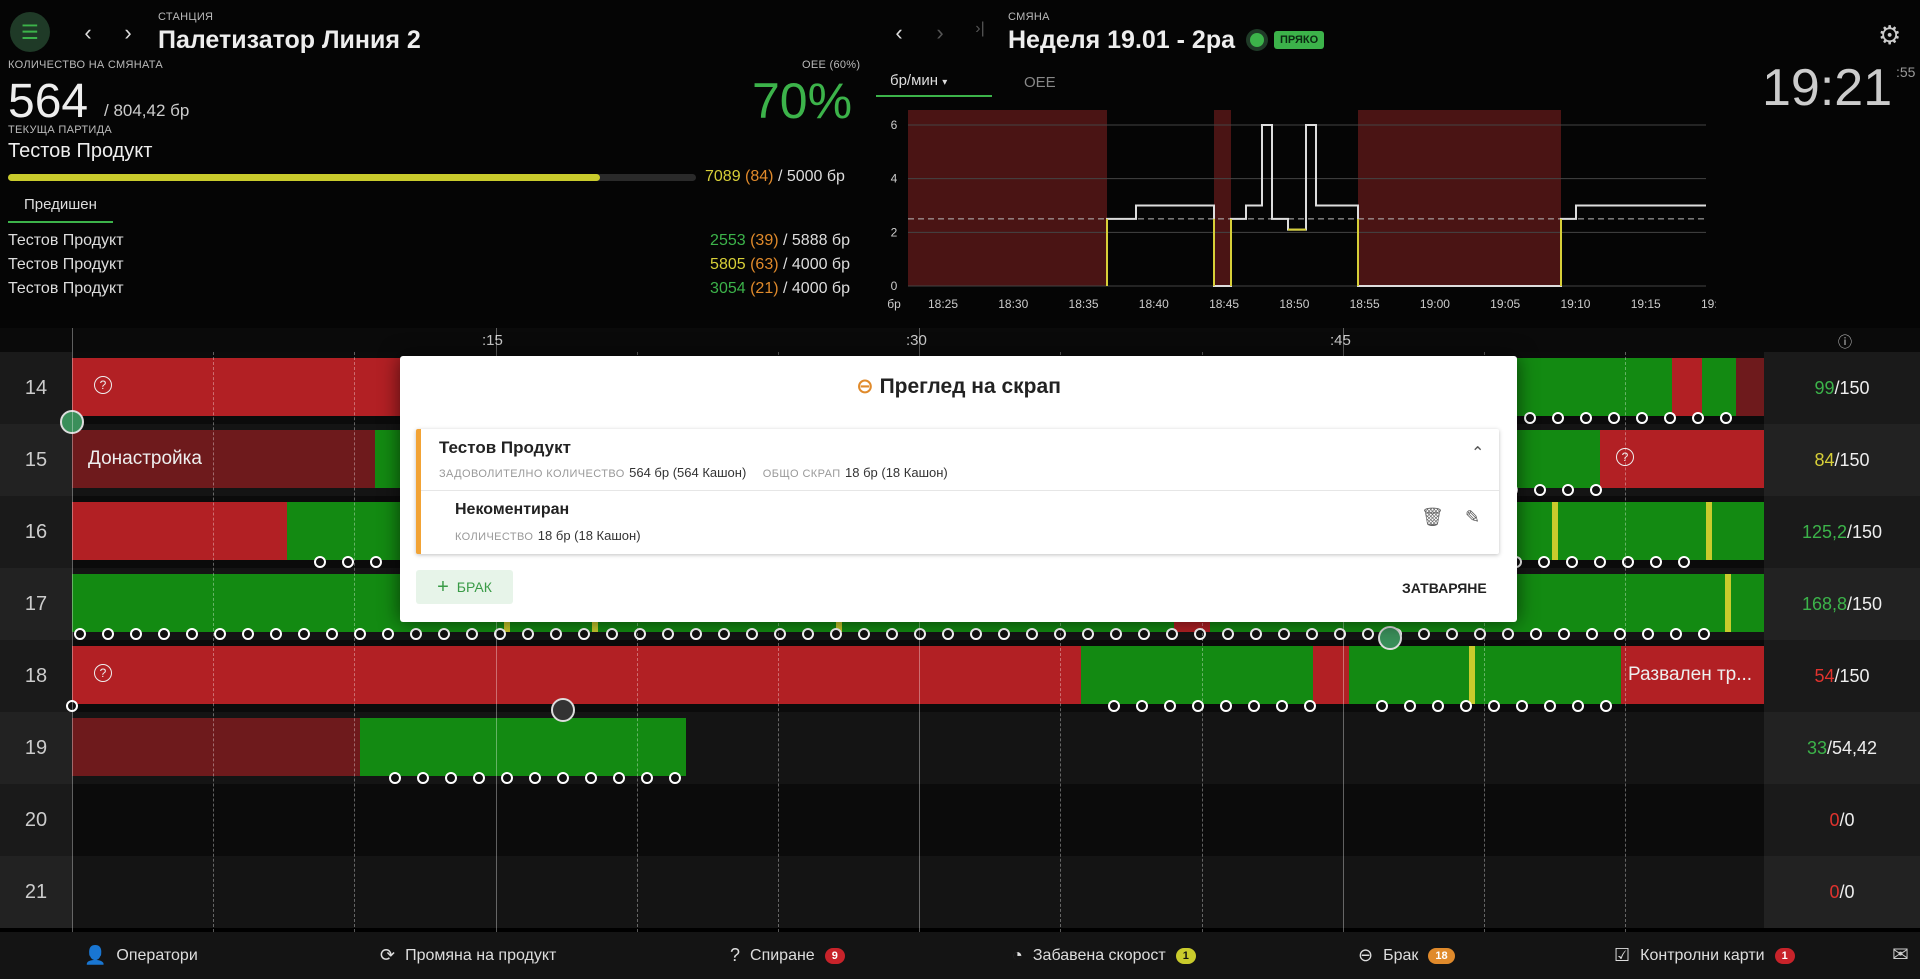 This screenshot has height=979, width=1920. I want to click on toolbar-button: 👤 Оператори, so click(141, 955).